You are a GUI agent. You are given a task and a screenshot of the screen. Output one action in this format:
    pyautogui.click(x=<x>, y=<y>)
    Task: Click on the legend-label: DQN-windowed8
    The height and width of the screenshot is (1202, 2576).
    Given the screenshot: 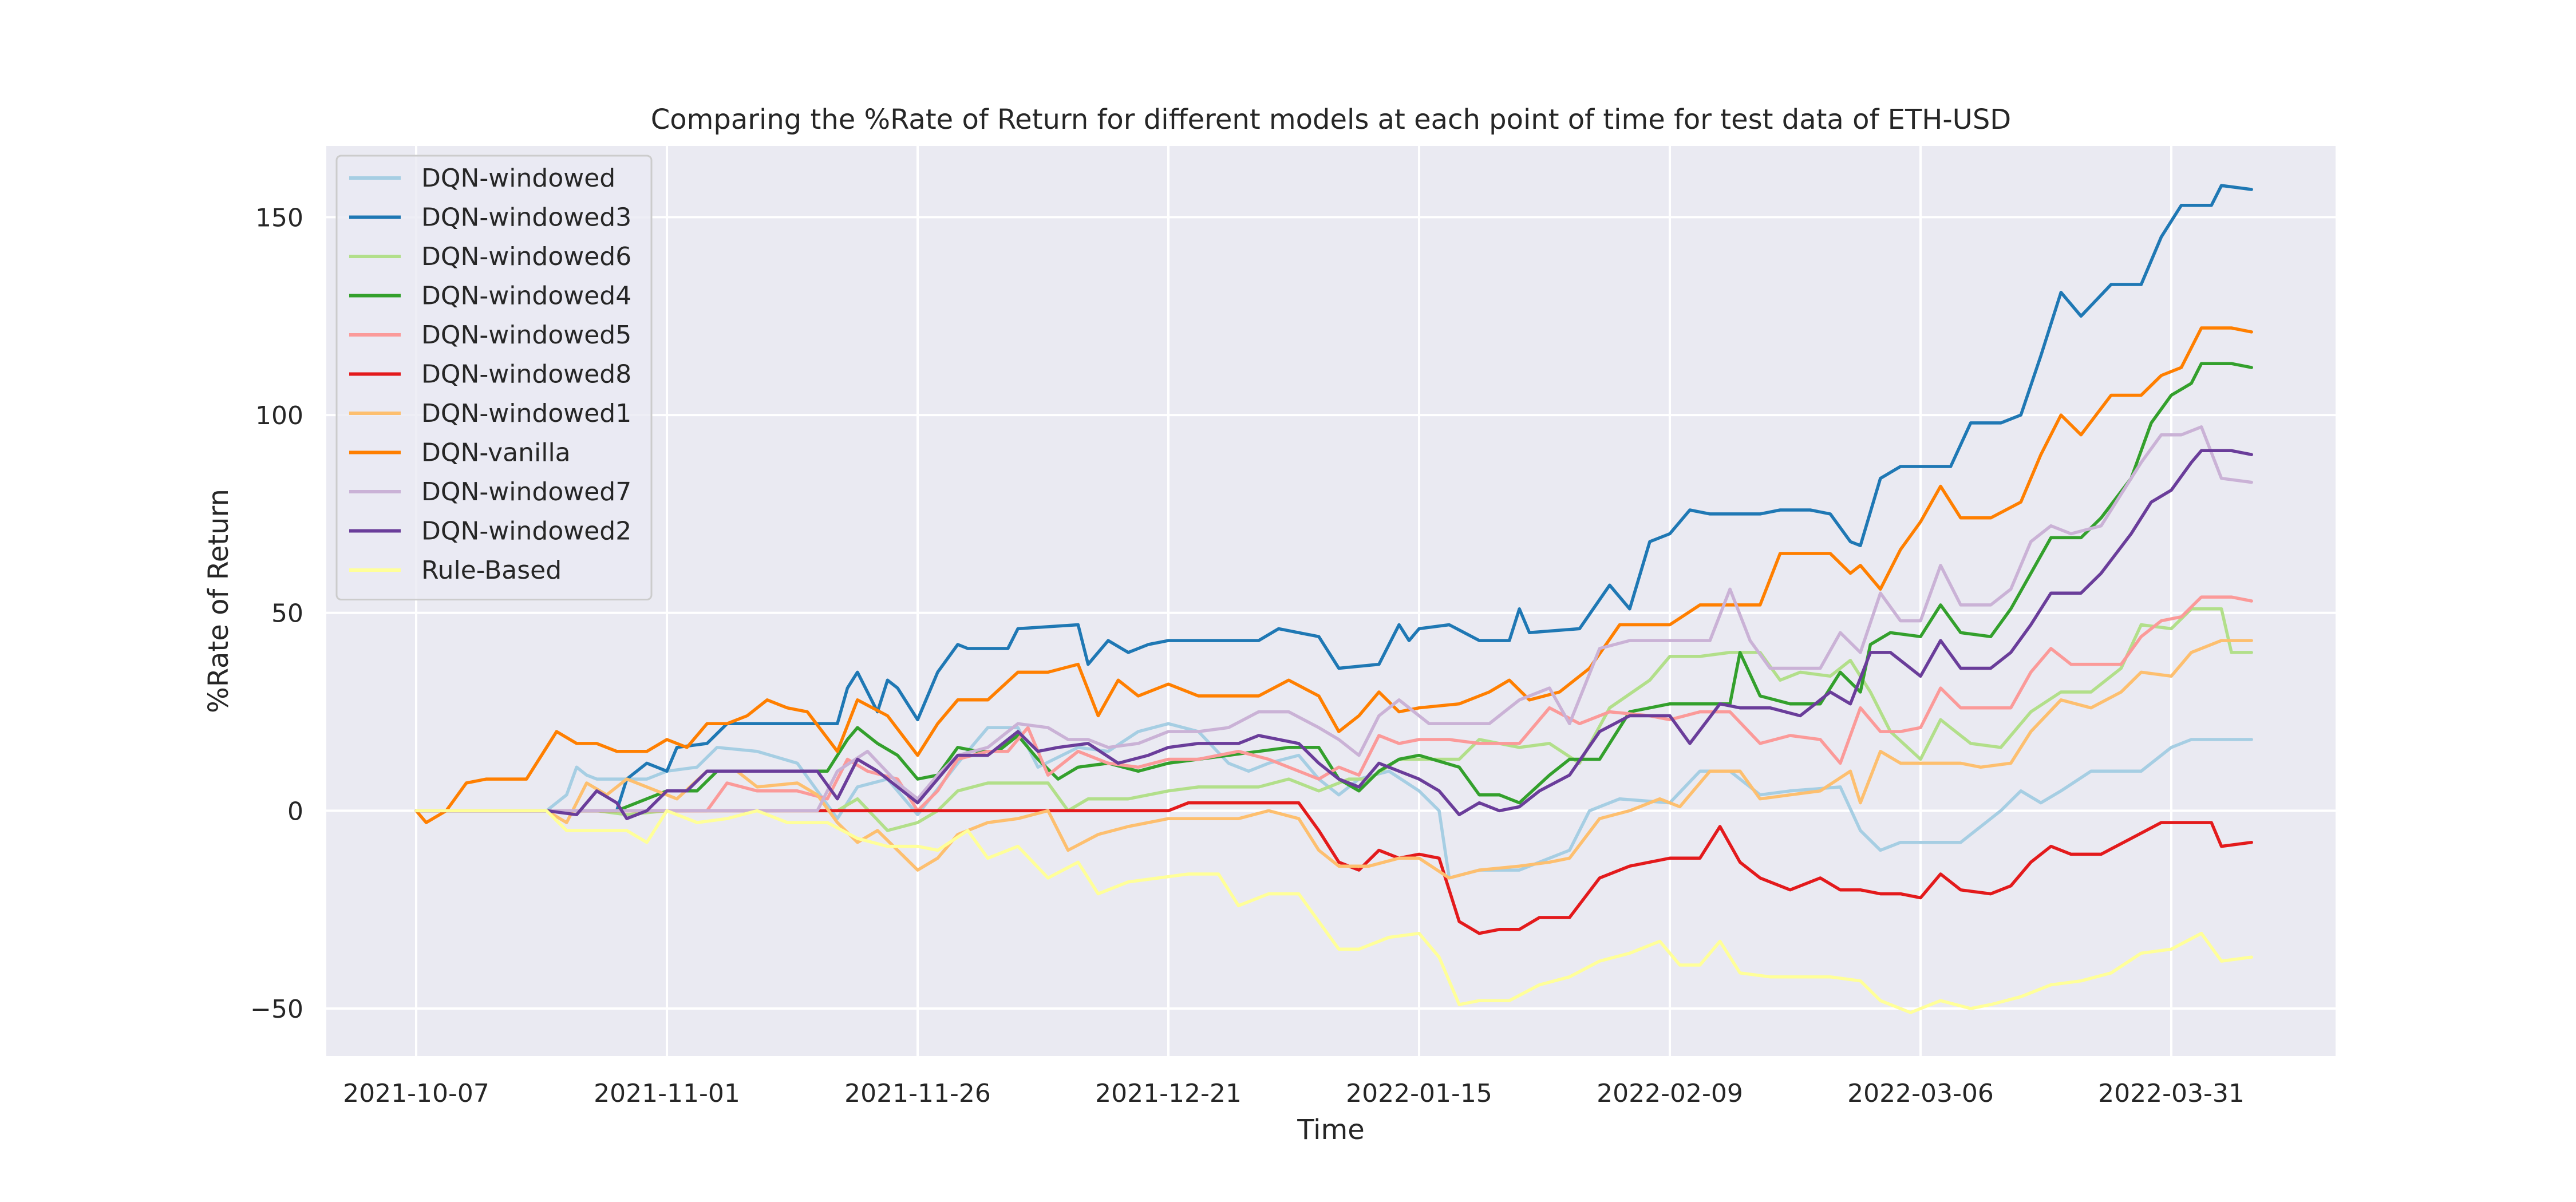 What is the action you would take?
    pyautogui.click(x=526, y=375)
    